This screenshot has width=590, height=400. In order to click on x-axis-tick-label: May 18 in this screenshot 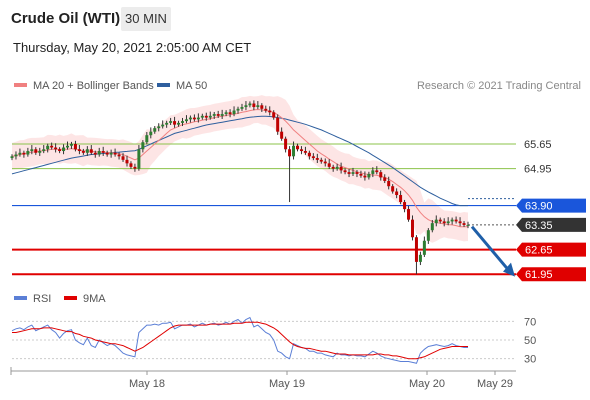, I will do `click(147, 384)`.